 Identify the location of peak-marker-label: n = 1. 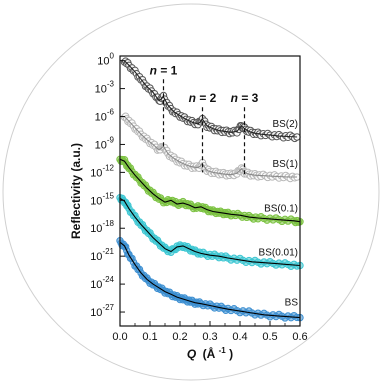
(164, 70).